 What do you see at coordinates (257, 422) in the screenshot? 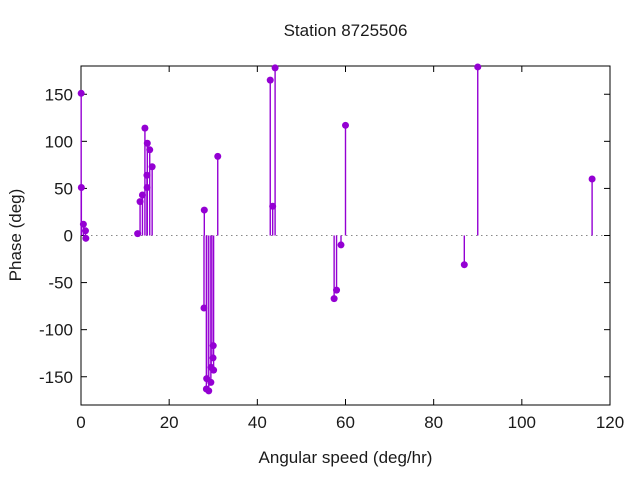
I see `x-tick-label: 40` at bounding box center [257, 422].